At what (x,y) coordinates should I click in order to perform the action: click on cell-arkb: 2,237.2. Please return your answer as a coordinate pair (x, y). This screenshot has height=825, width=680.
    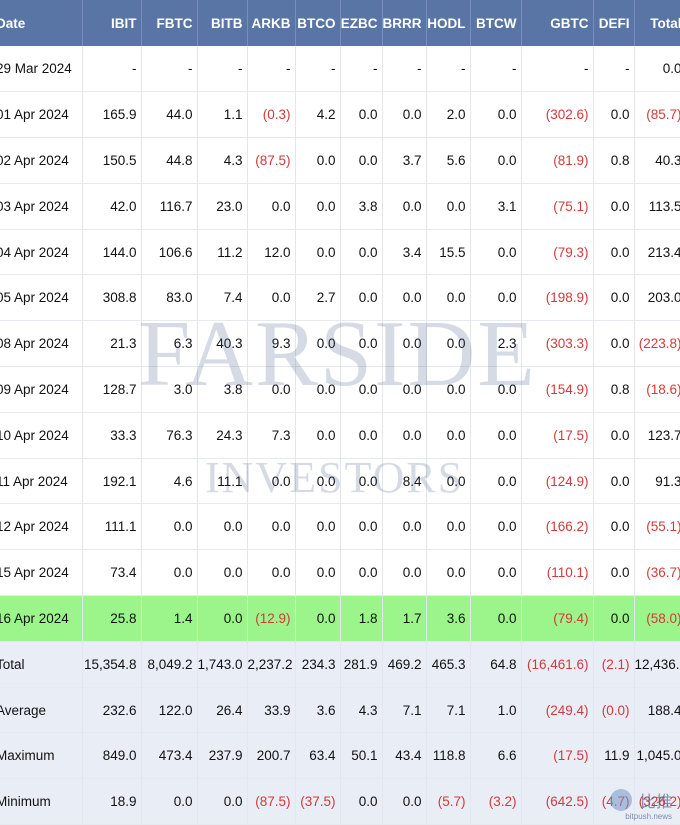
    Looking at the image, I should click on (271, 664).